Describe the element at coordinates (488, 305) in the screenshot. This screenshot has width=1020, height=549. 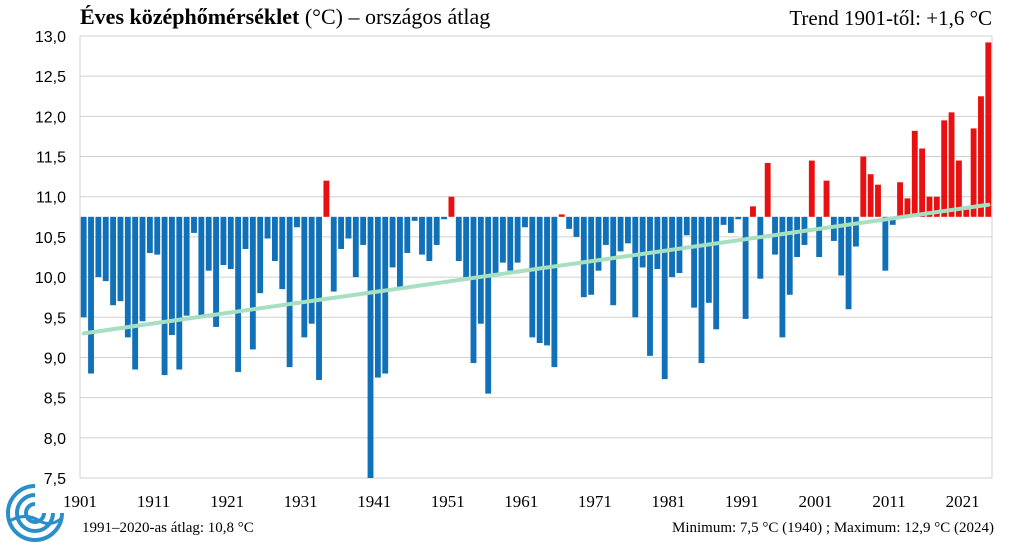
I see `bar-1956` at that location.